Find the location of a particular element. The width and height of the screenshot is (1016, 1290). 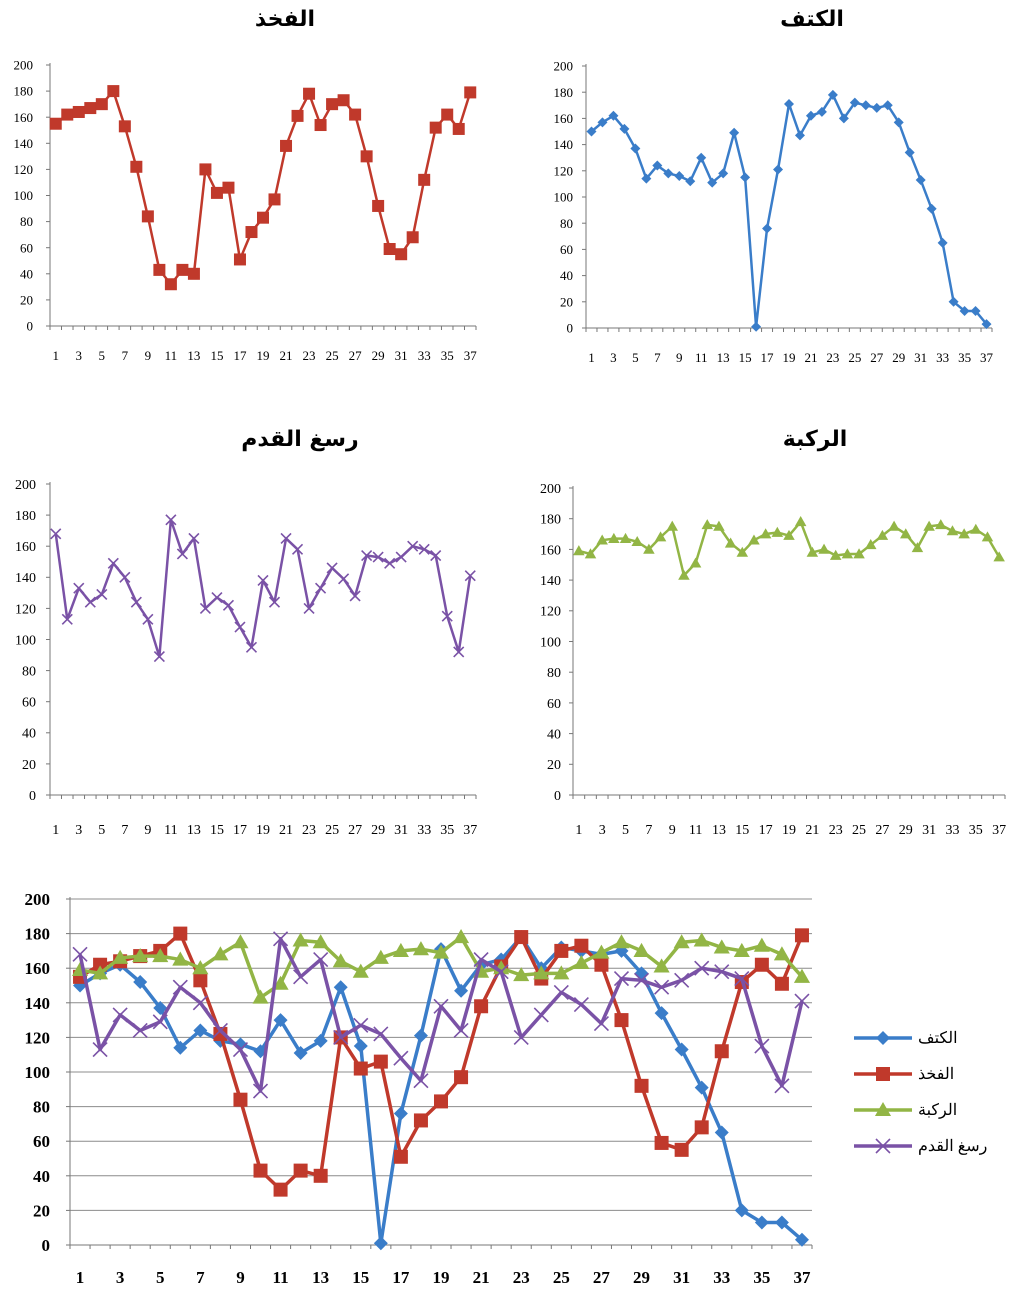

x-tick-label: 35 is located at coordinates (761, 1277).